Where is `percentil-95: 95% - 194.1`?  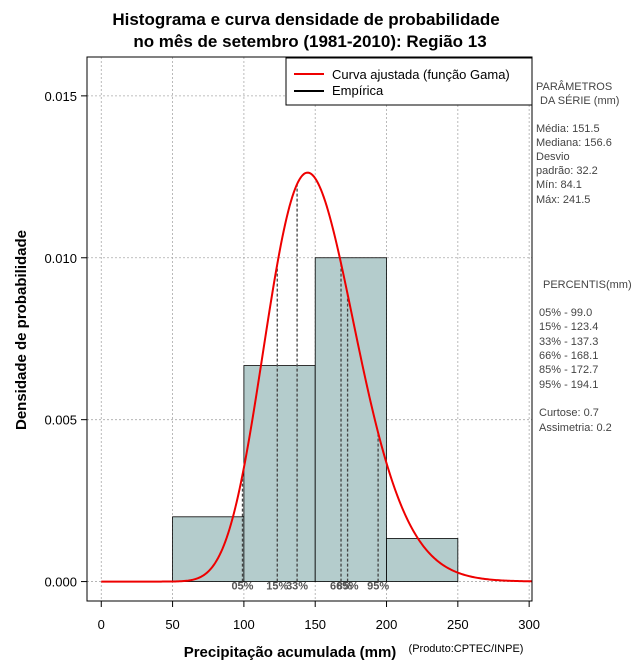
percentil-95: 95% - 194.1 is located at coordinates (568, 385).